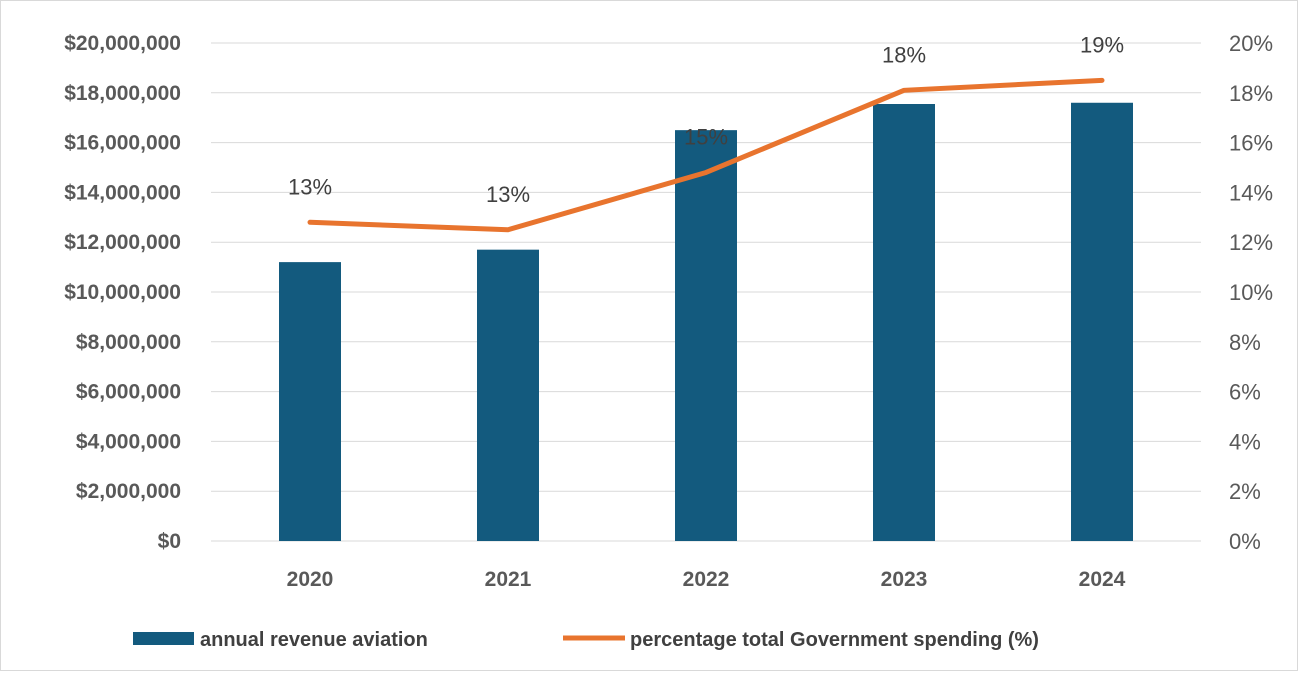  Describe the element at coordinates (169, 541) in the screenshot. I see `left-axis-tick-label: $0` at that location.